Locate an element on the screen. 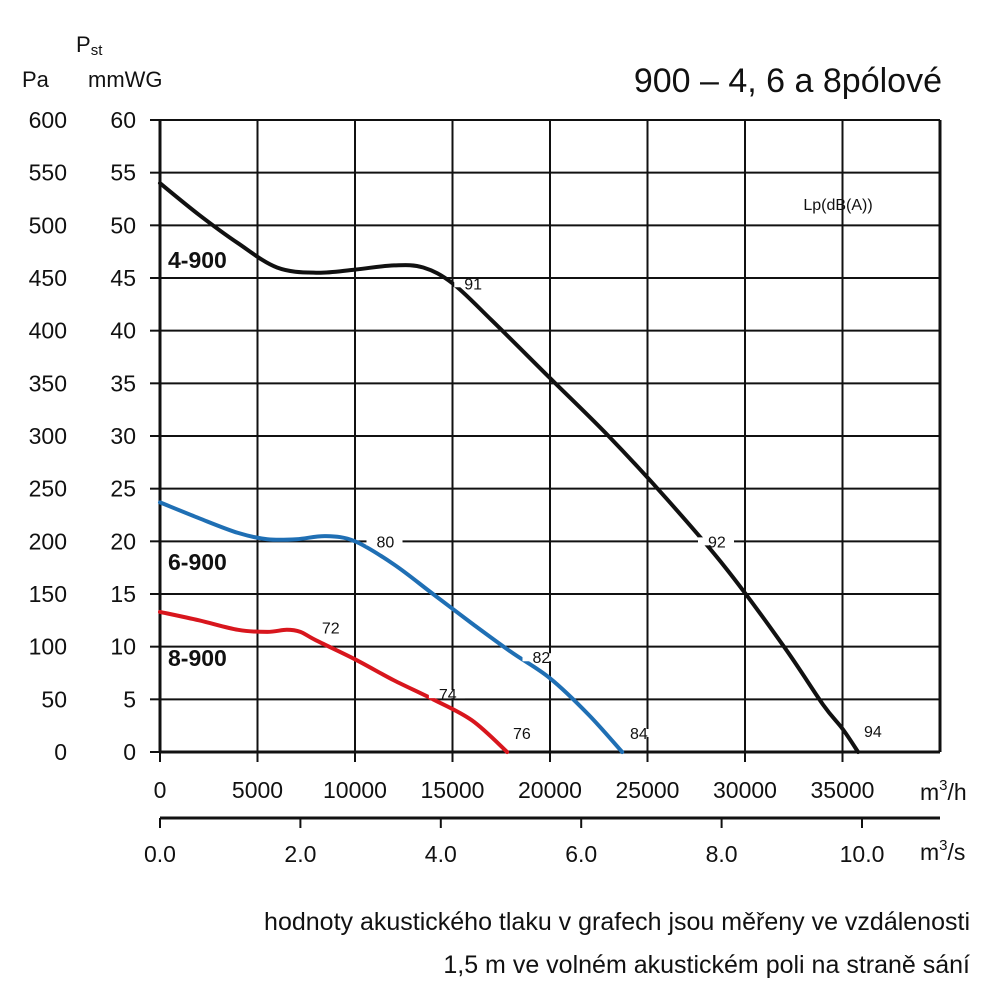 Image resolution: width=1000 pixels, height=1000 pixels. y-tick-label-mmwg: 35 is located at coordinates (123, 383).